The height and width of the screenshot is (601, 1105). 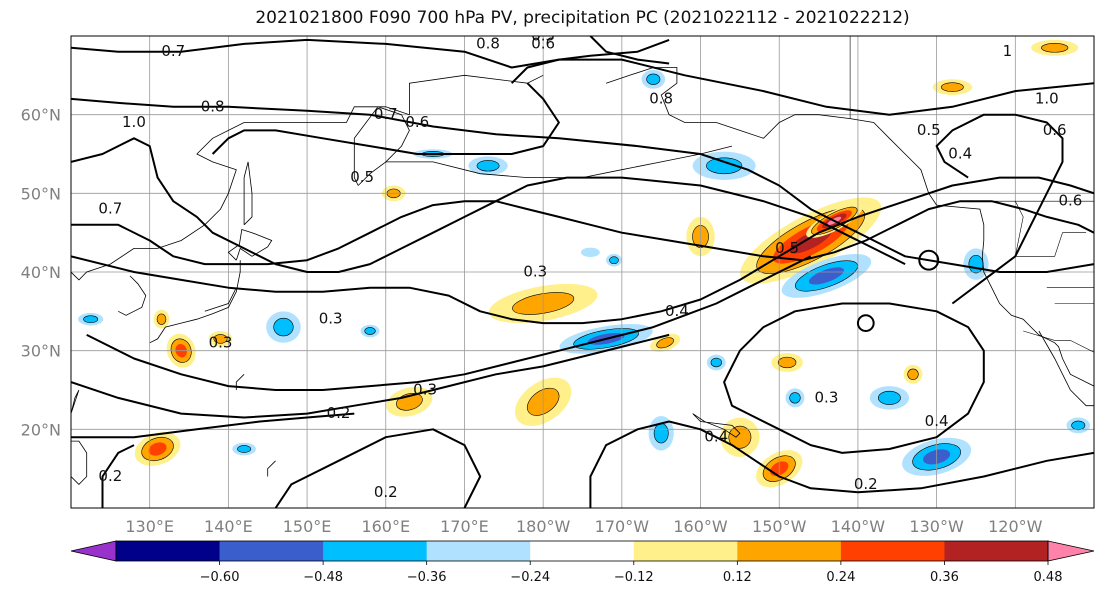 What do you see at coordinates (307, 526) in the screenshot?
I see `longitude-label: 150°E` at bounding box center [307, 526].